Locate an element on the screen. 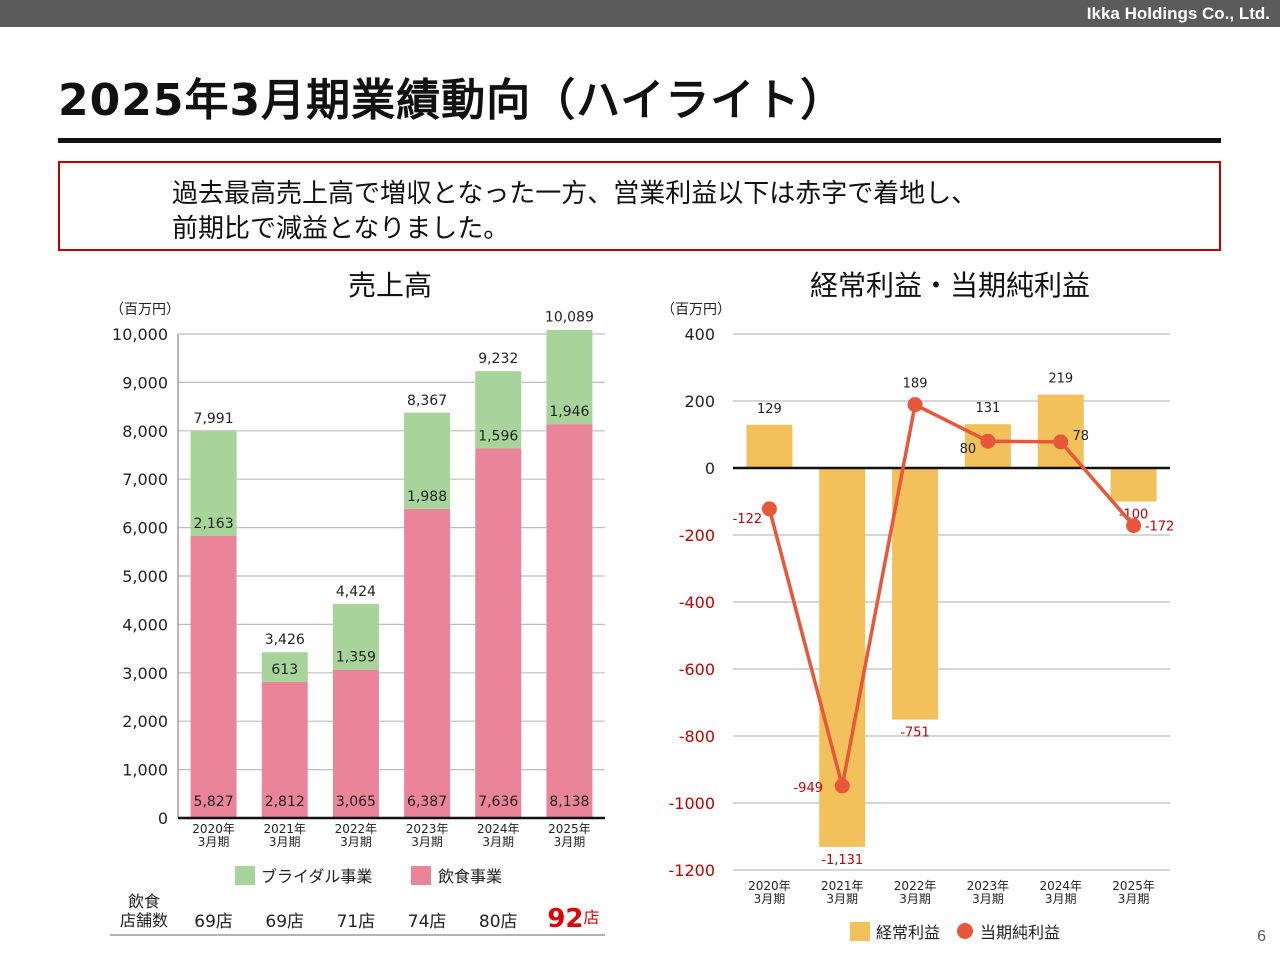 This screenshot has height=960, width=1280. sales-x-tick-label: 2024年 is located at coordinates (498, 829).